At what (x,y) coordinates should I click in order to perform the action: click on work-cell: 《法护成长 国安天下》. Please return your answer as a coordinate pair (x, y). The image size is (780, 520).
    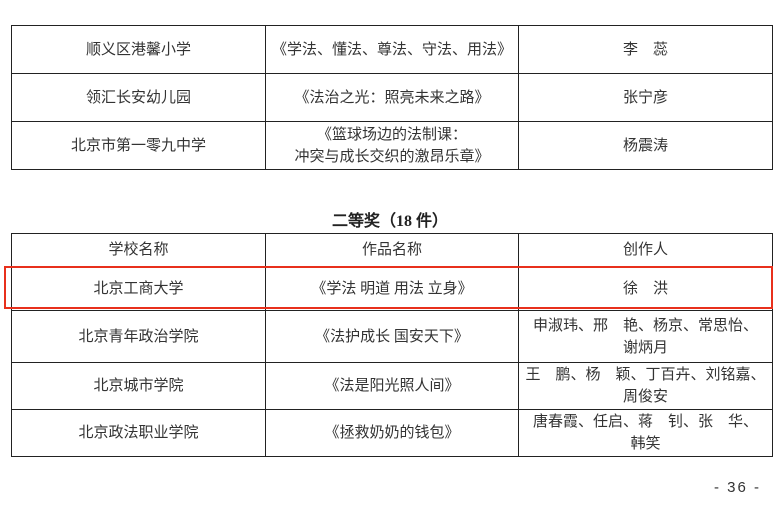
    Looking at the image, I should click on (392, 336).